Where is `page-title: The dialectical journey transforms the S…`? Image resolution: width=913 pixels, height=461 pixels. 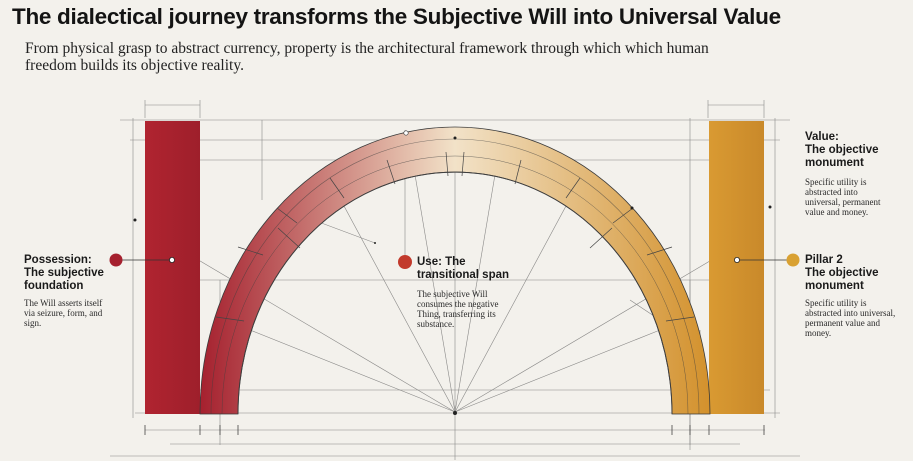 page-title: The dialectical journey transforms the S… is located at coordinates (396, 16).